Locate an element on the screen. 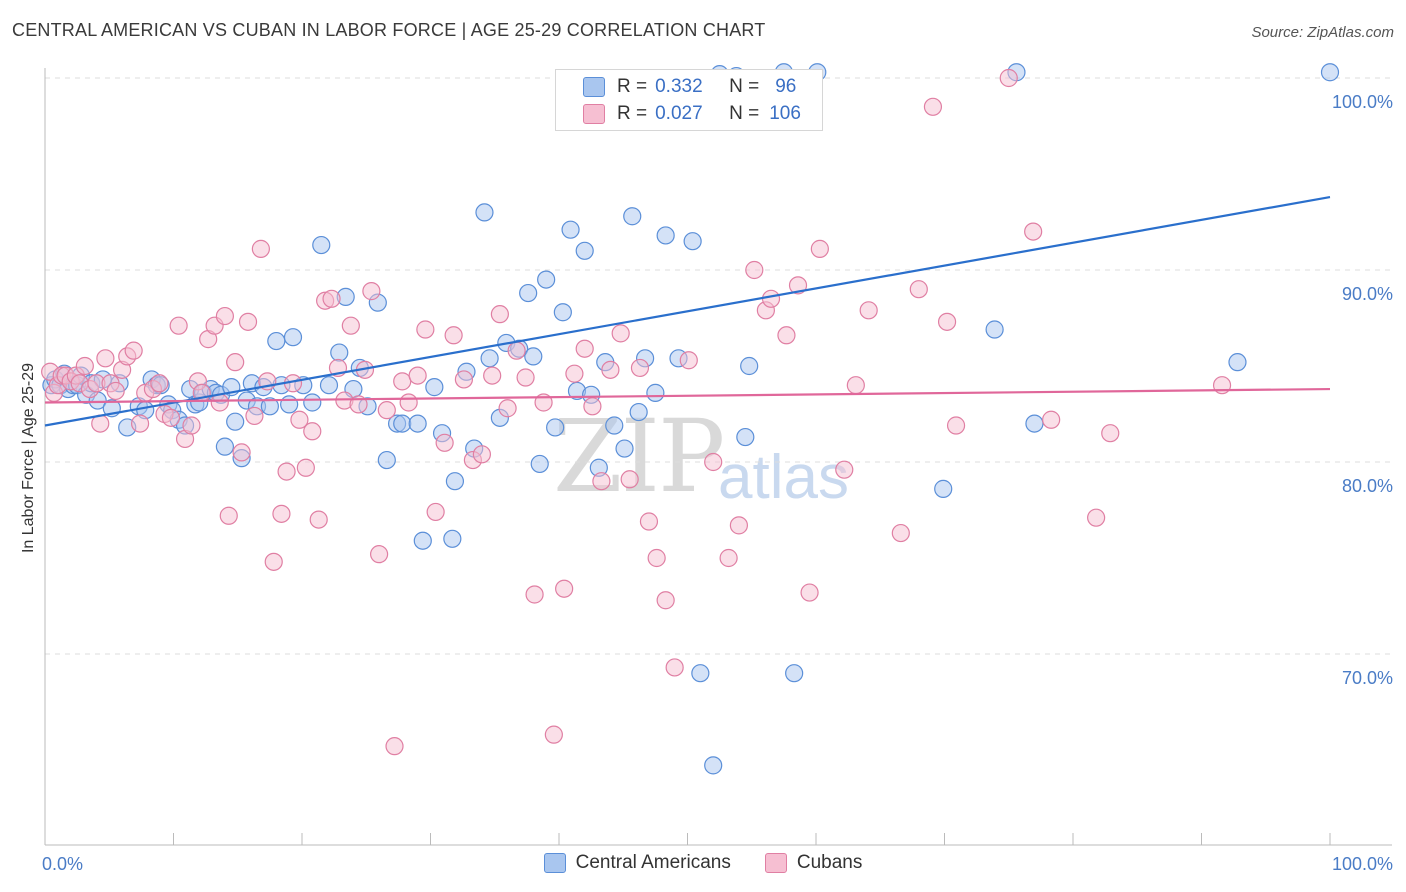  correlation-legend: R = 0.332 N = 96 R = 0.027 N = 106 is located at coordinates (689, 100).